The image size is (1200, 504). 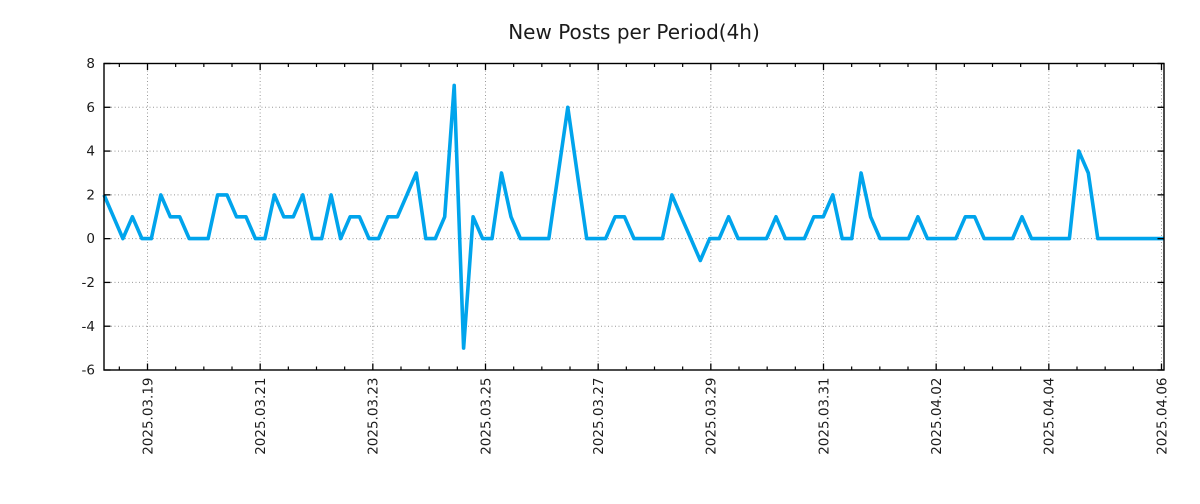 I want to click on chart-title: New Posts per Period(4h), so click(x=634, y=32).